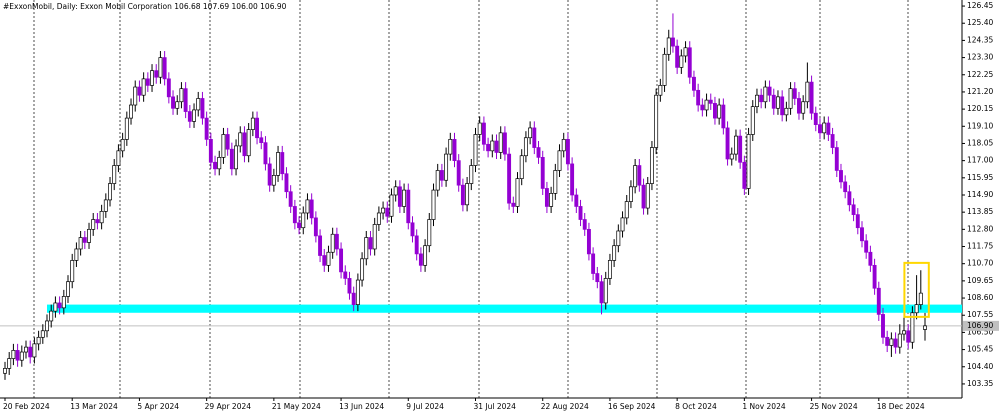  I want to click on last-price-label: 106.90, so click(980, 325).